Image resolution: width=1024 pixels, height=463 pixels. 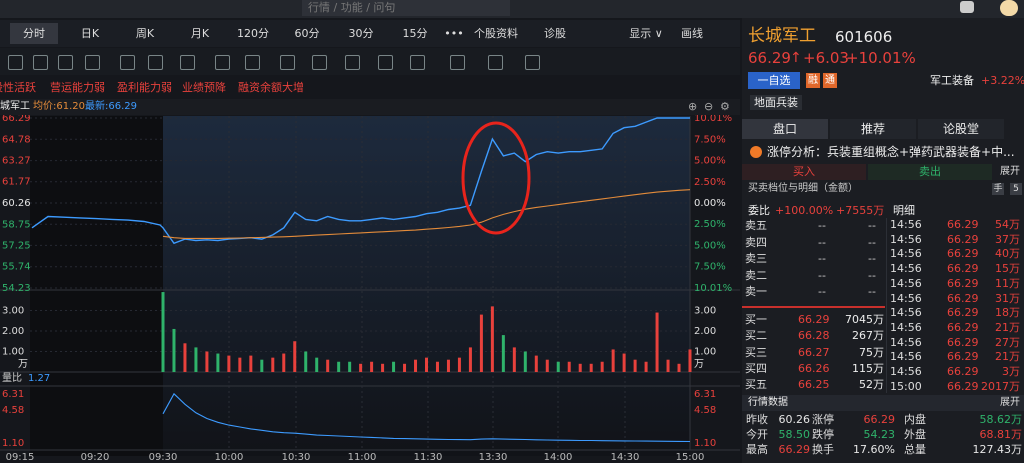 What do you see at coordinates (370, 107) in the screenshot?
I see `chart-header-bar` at bounding box center [370, 107].